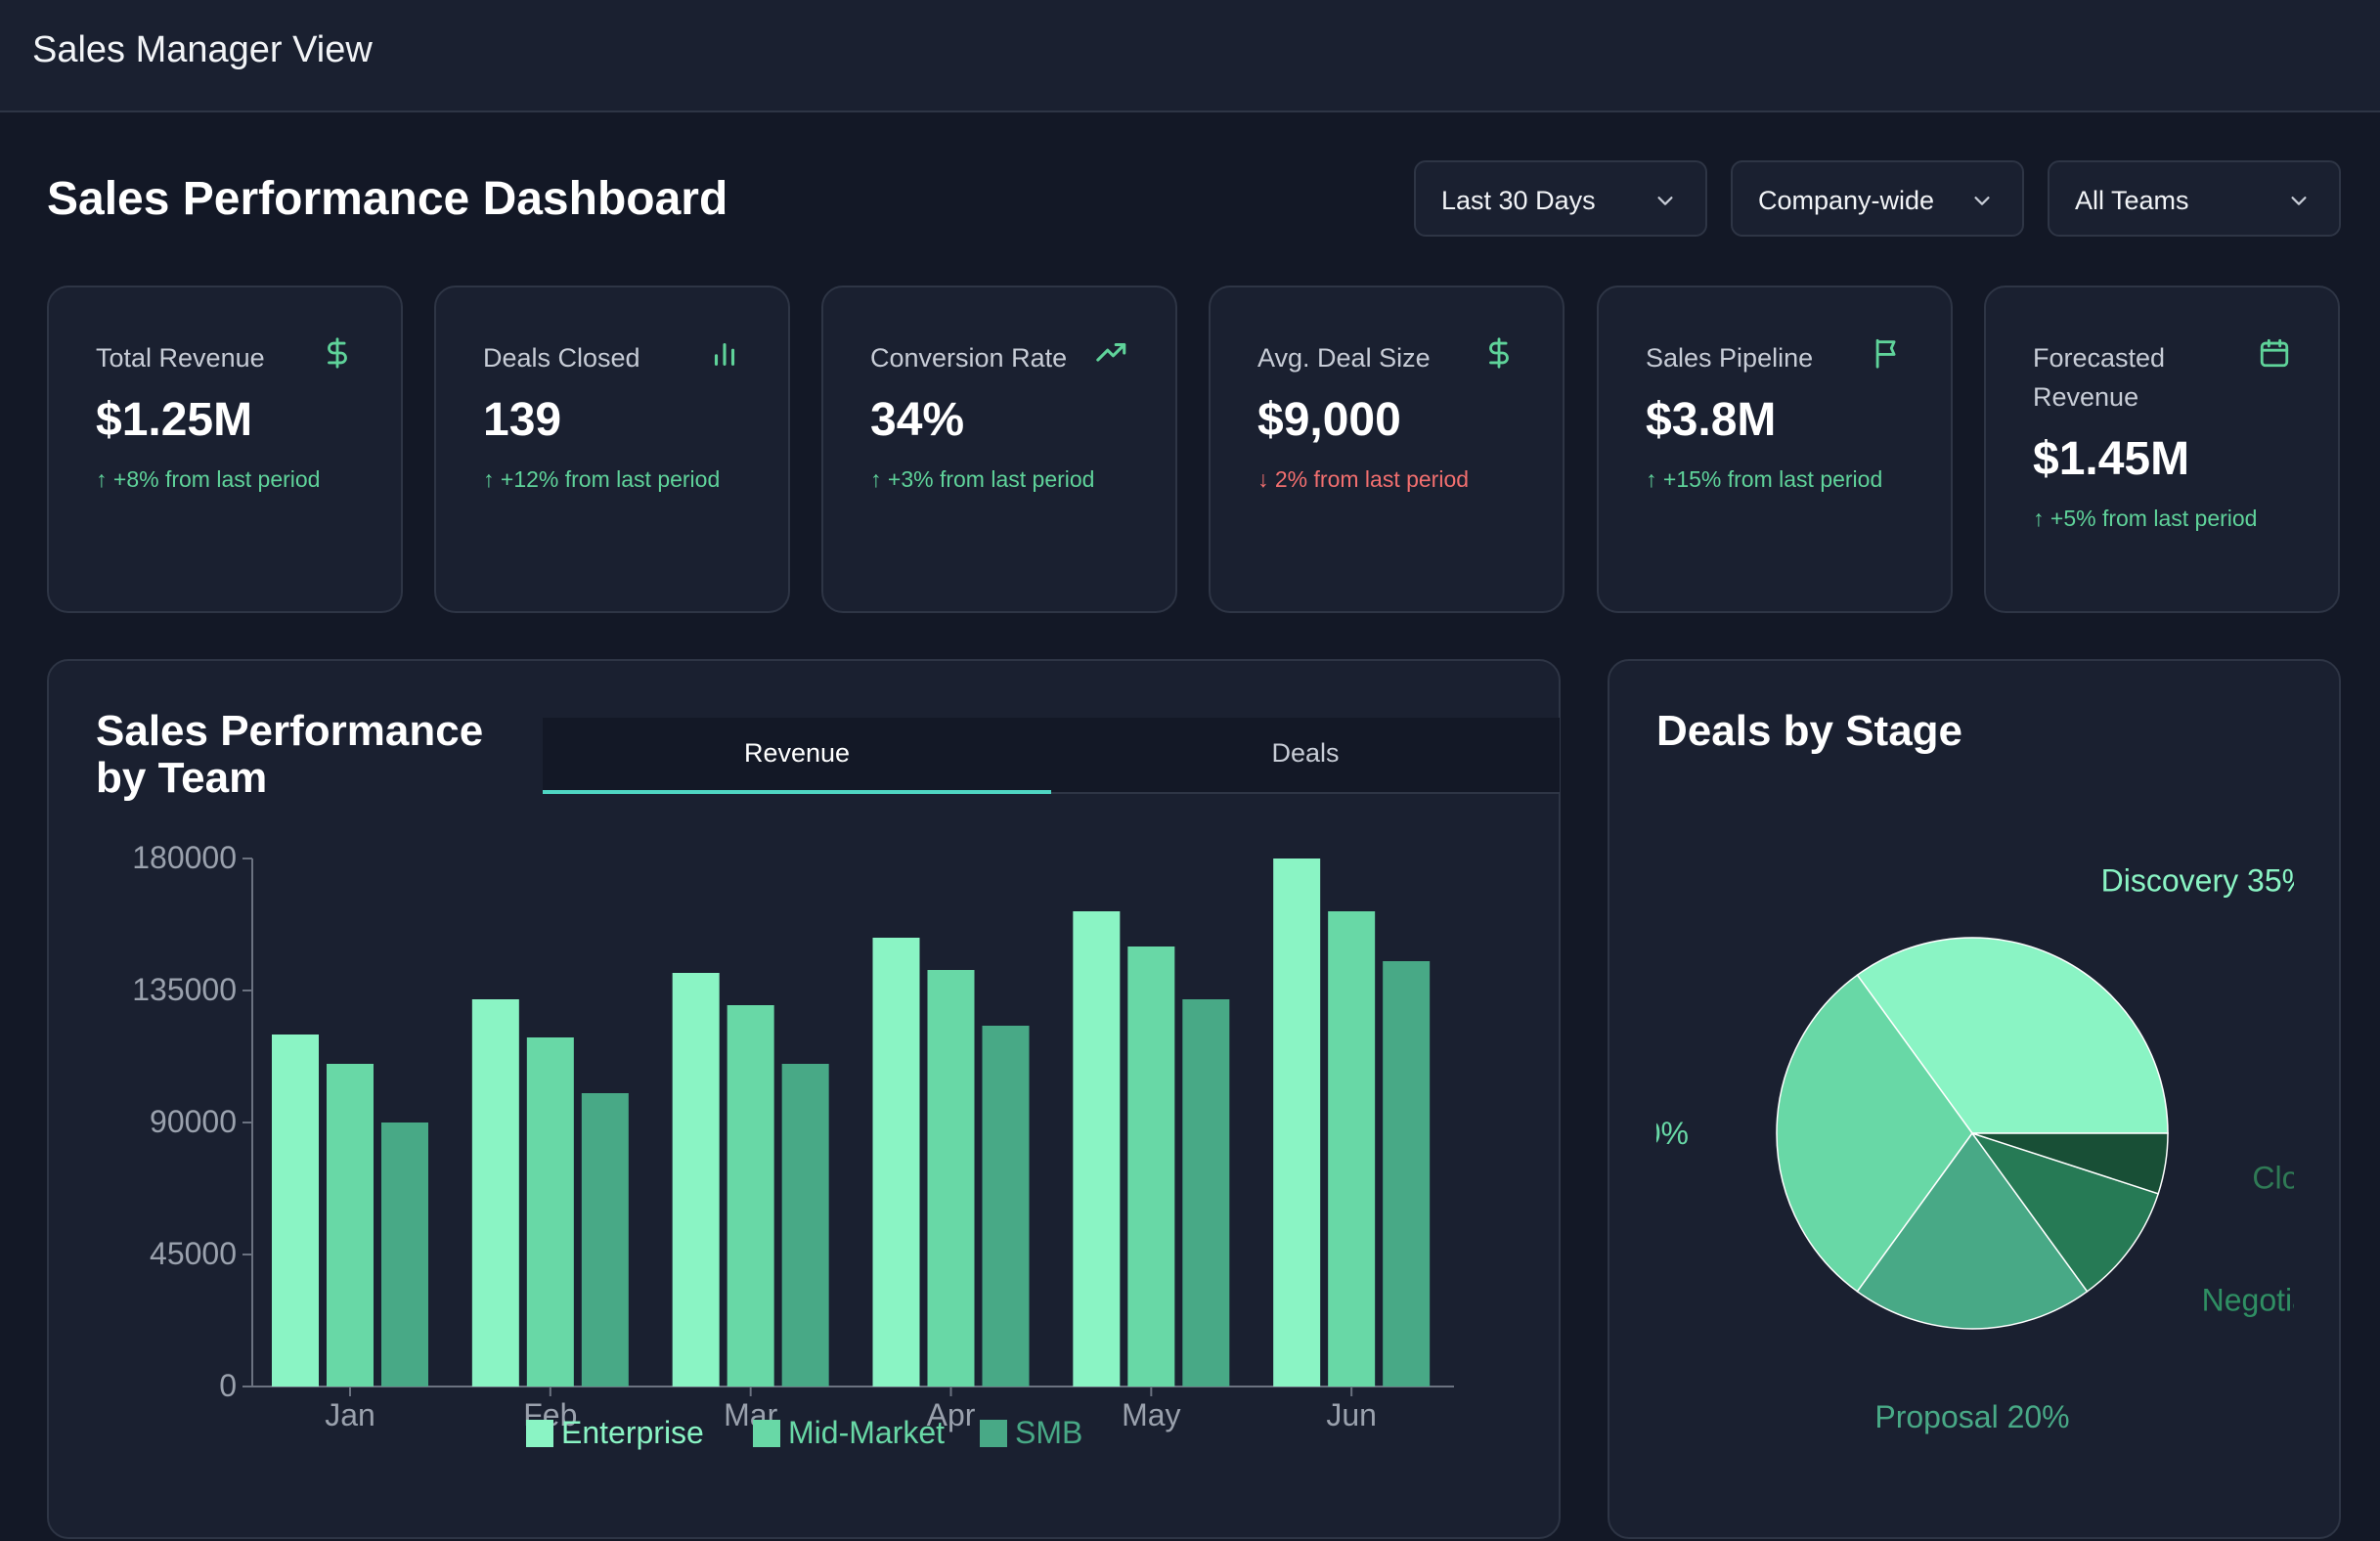 The width and height of the screenshot is (2380, 1541). What do you see at coordinates (208, 479) in the screenshot?
I see `kpi-change: ↑ +8% from last period` at bounding box center [208, 479].